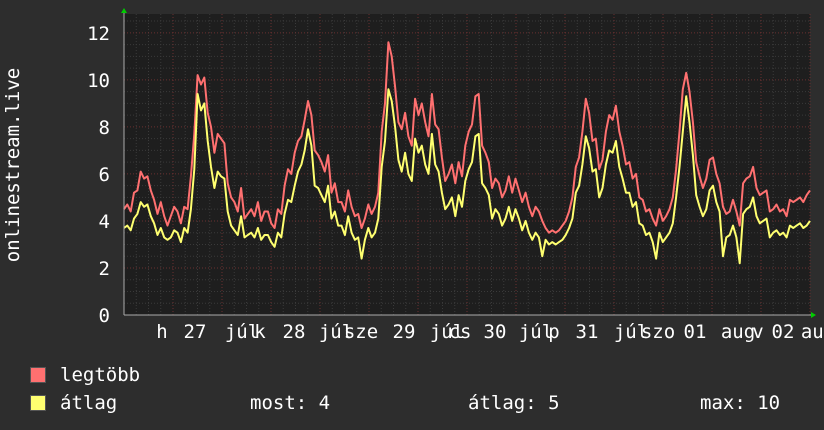 This screenshot has width=824, height=430. Describe the element at coordinates (98, 34) in the screenshot. I see `y-tick-label: 12` at that location.